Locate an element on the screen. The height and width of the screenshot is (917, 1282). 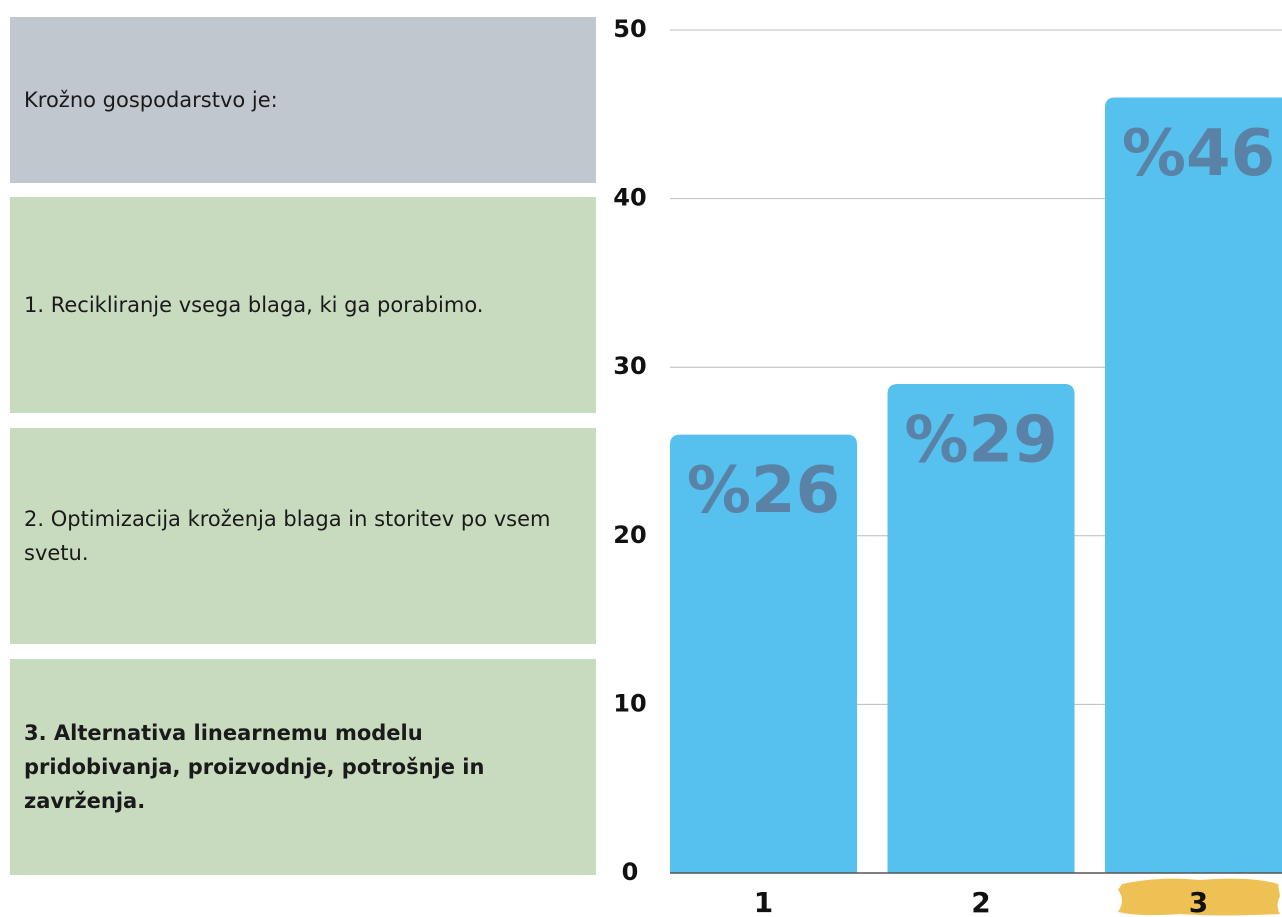
y-tick-label: 0 is located at coordinates (630, 872).